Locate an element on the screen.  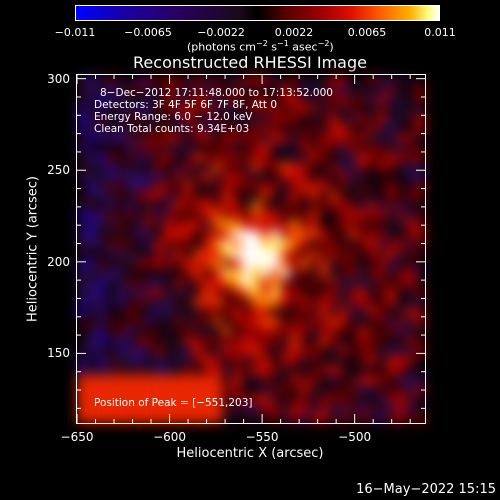
footer-timestamp: 16−May−2022 15:15 is located at coordinates (426, 489).